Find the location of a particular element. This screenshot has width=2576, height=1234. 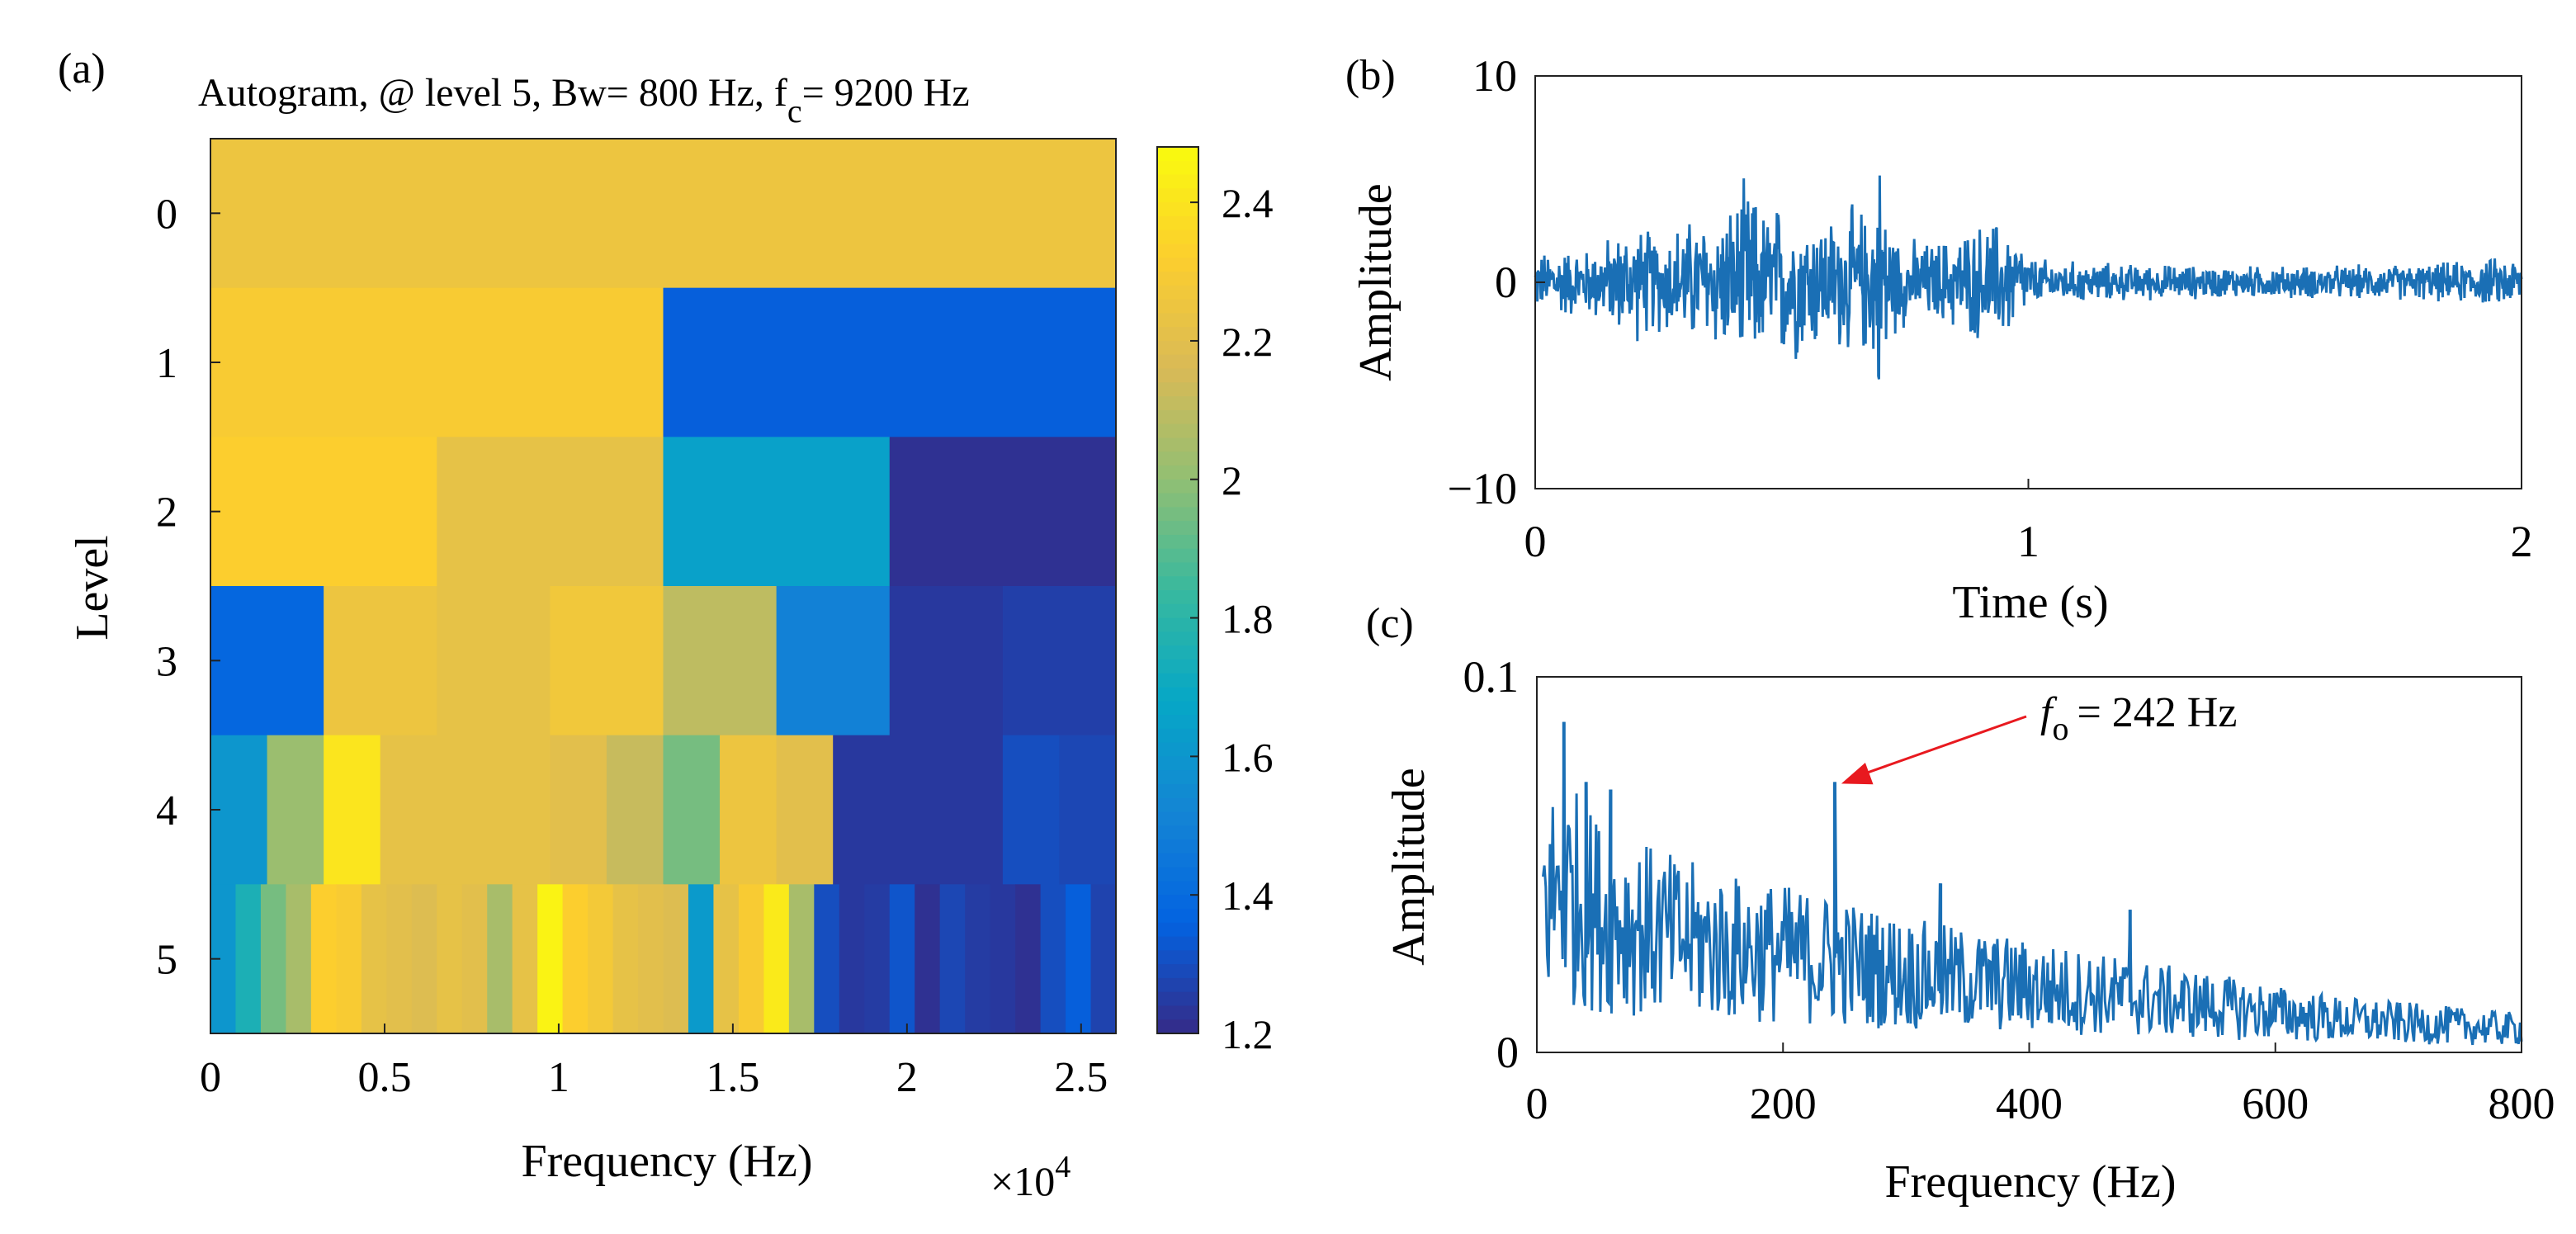

panel-a-x-multiplier: ×10⁴ is located at coordinates (1030, 1177).